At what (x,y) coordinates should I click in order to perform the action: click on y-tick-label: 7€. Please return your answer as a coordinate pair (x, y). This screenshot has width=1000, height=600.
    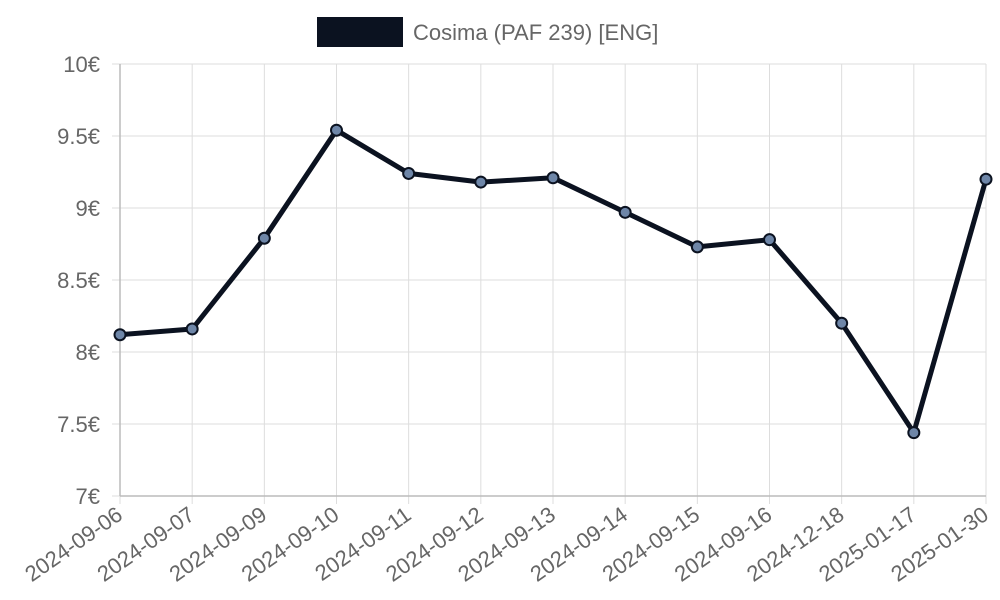
    Looking at the image, I should click on (88, 496).